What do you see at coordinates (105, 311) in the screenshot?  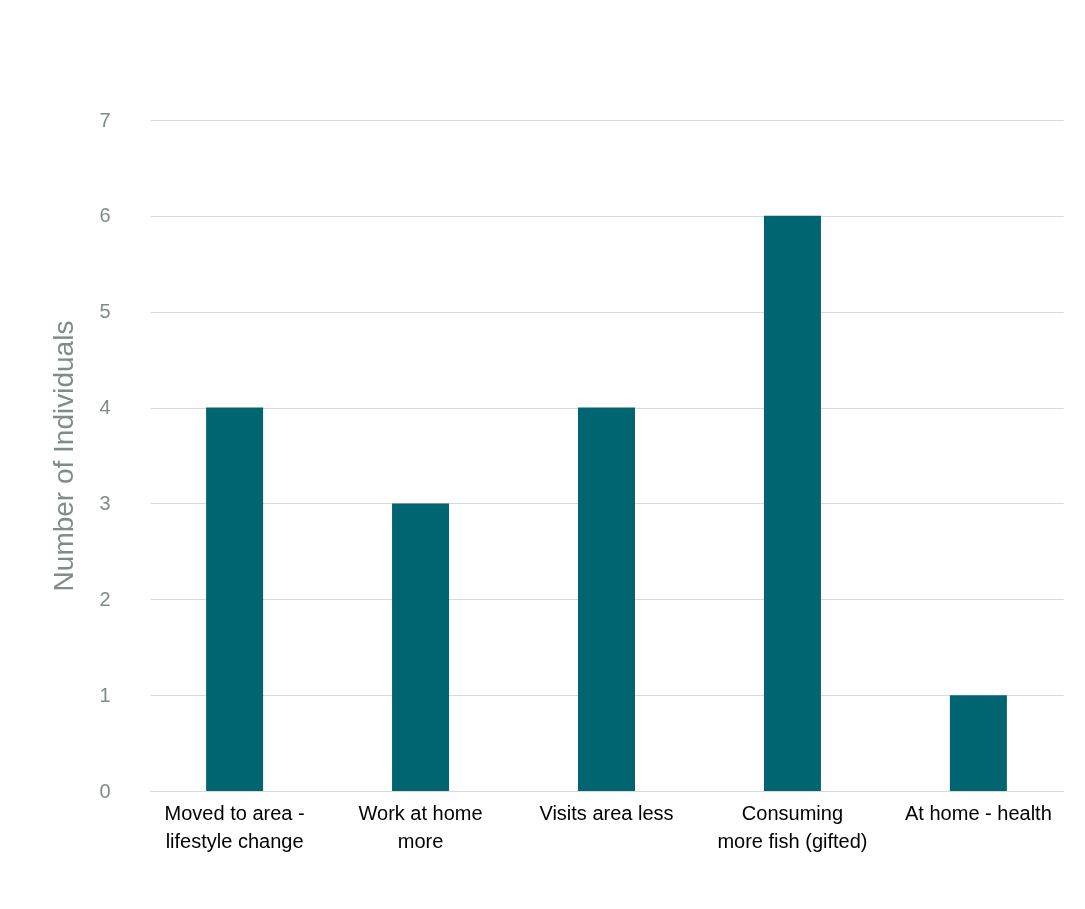 I see `y-tick-label: 5` at bounding box center [105, 311].